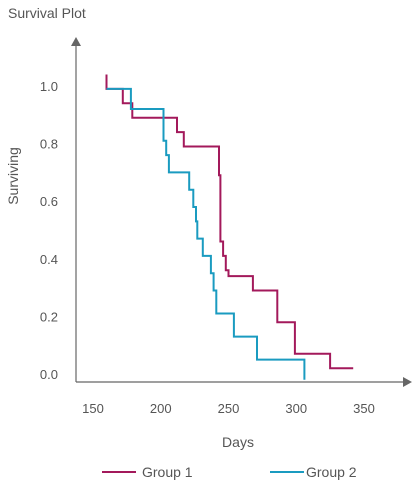  I want to click on legend-label-group-2: Group 2, so click(331, 472).